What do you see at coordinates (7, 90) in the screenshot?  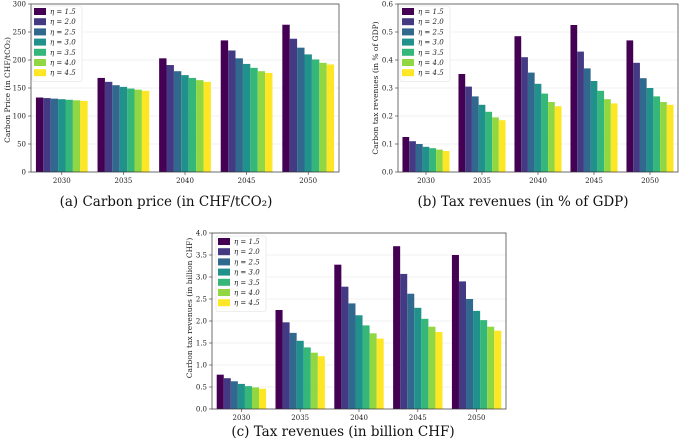 I see `panel-a-y-axis-label: Carbon Price (in CHF/tCO₂)` at bounding box center [7, 90].